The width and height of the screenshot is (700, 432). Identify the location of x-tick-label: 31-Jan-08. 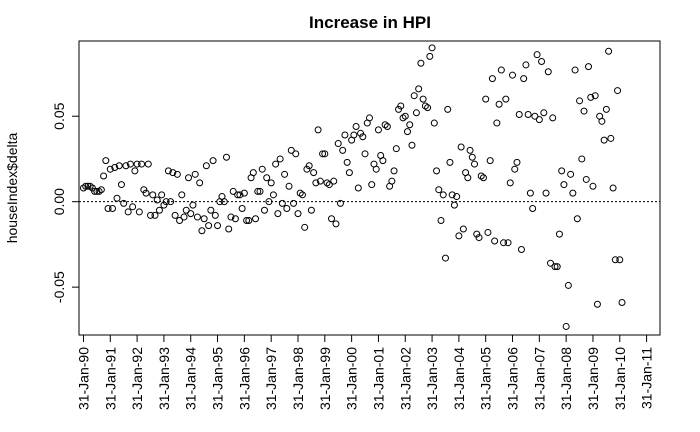
(566, 378).